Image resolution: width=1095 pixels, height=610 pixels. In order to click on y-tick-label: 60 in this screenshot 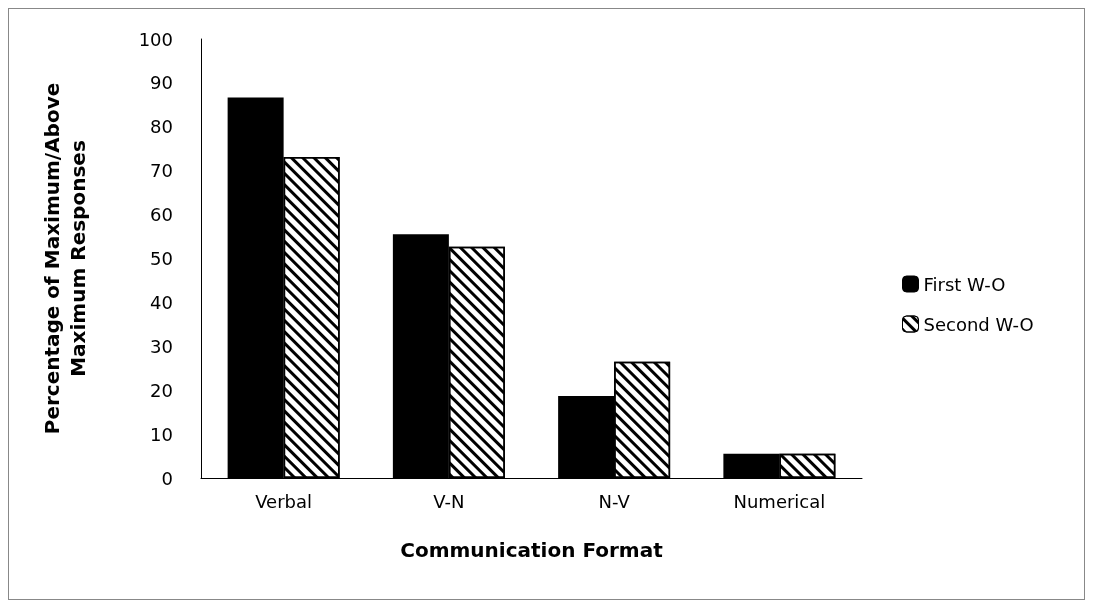, I will do `click(161, 215)`.